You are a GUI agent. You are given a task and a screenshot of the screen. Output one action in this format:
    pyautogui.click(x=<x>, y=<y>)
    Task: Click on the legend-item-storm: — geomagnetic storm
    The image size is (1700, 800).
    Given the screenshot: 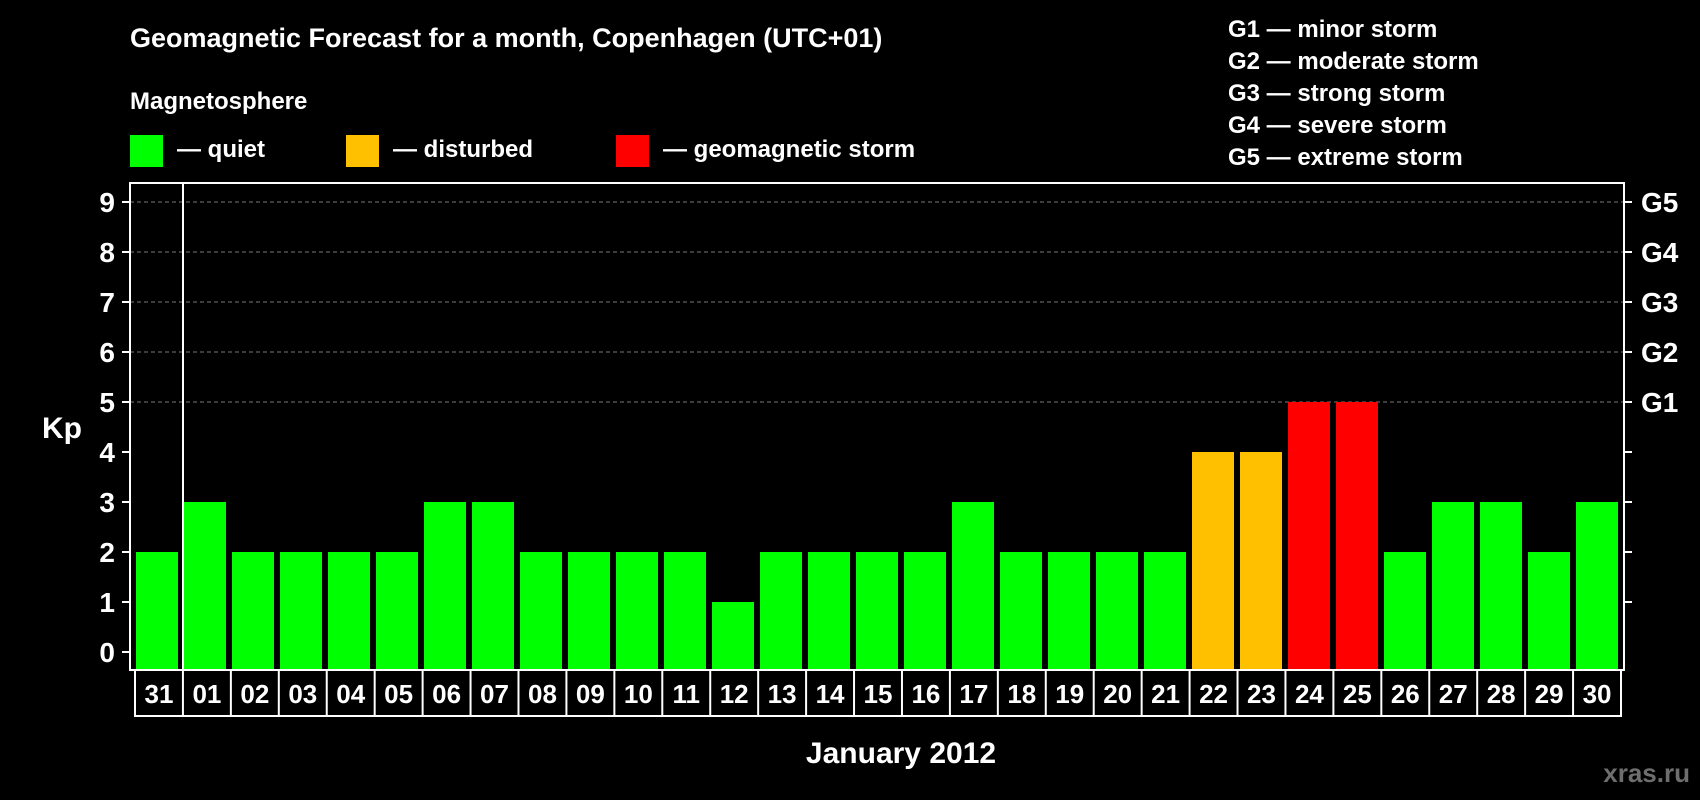 What is the action you would take?
    pyautogui.click(x=765, y=151)
    